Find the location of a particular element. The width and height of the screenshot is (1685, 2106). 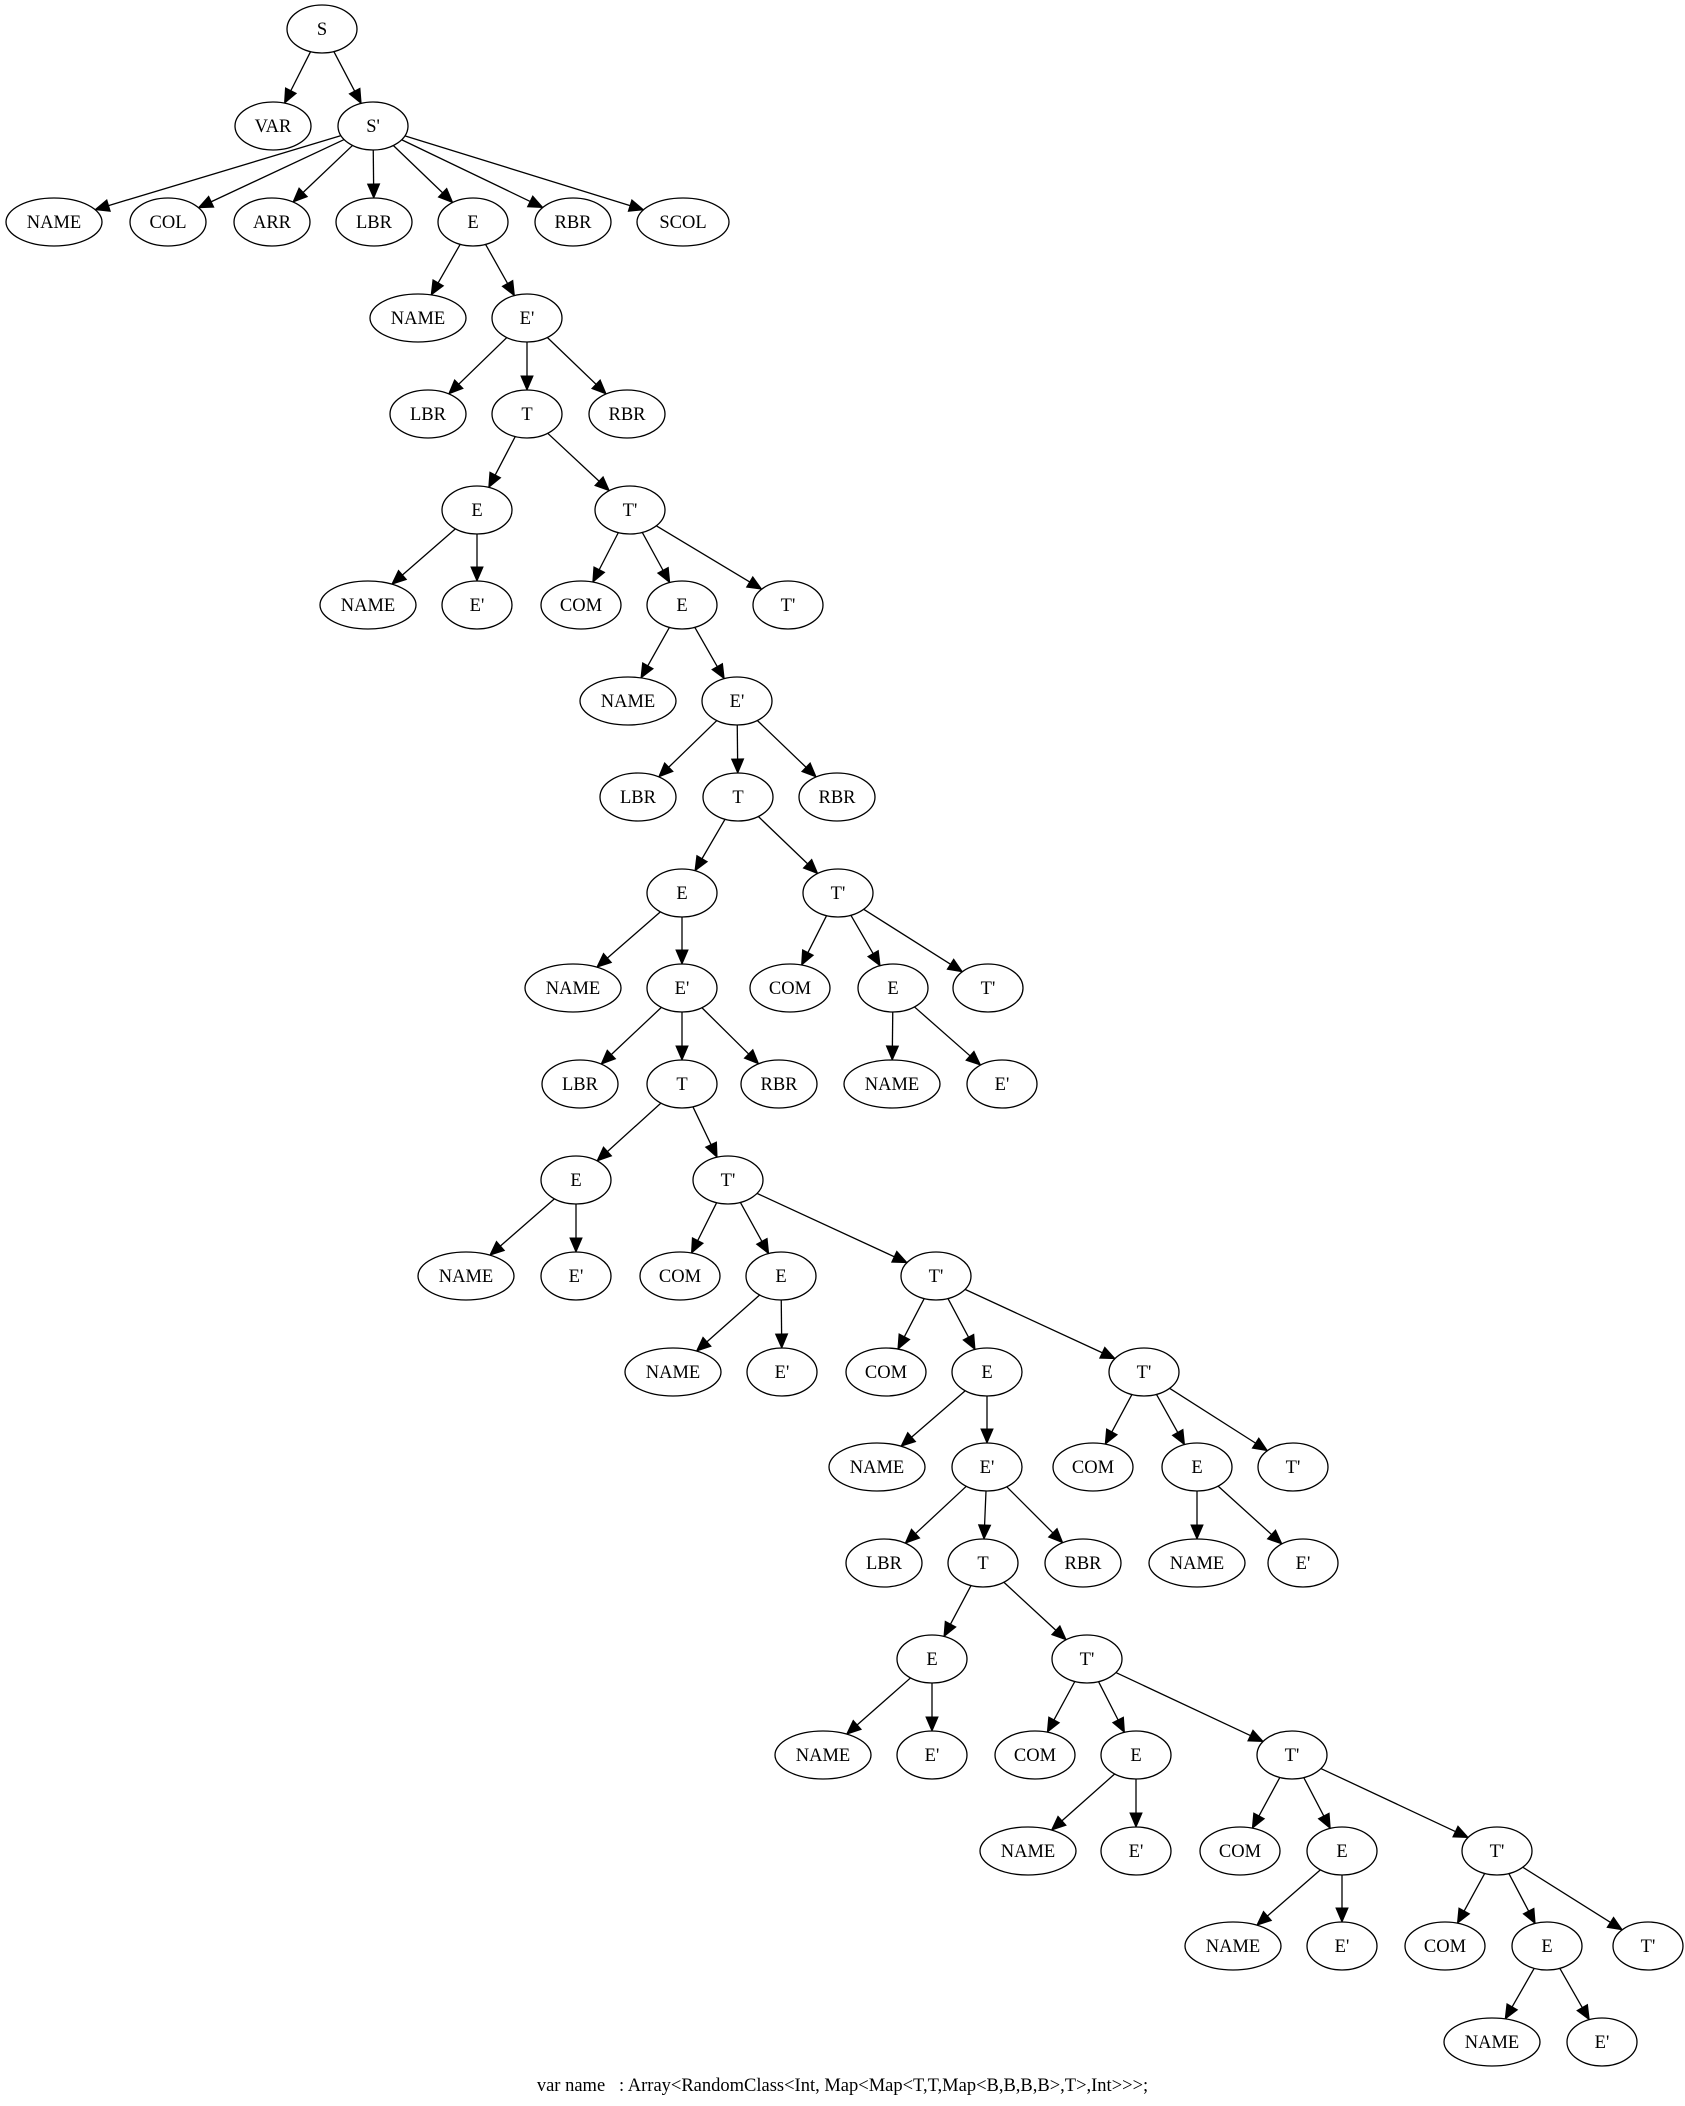

node-label: E is located at coordinates (892, 989).